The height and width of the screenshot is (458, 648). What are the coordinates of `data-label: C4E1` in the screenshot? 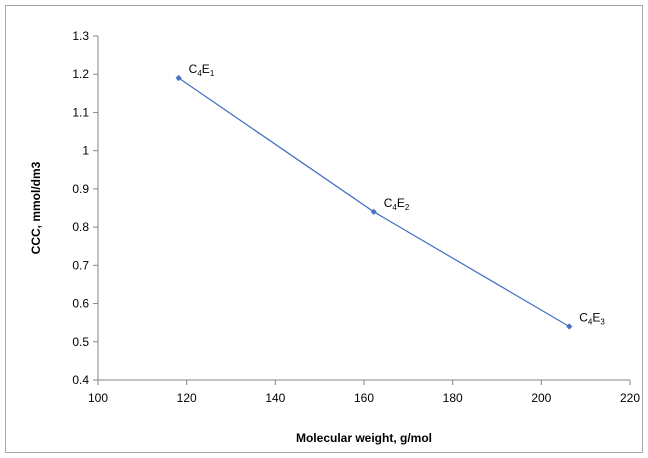 It's located at (202, 70).